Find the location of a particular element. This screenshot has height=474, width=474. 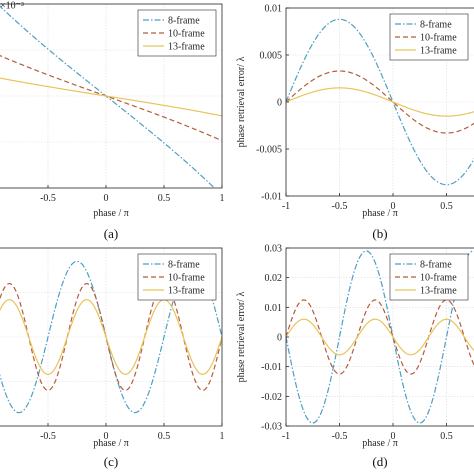

panel-caption: (b) is located at coordinates (379, 233).